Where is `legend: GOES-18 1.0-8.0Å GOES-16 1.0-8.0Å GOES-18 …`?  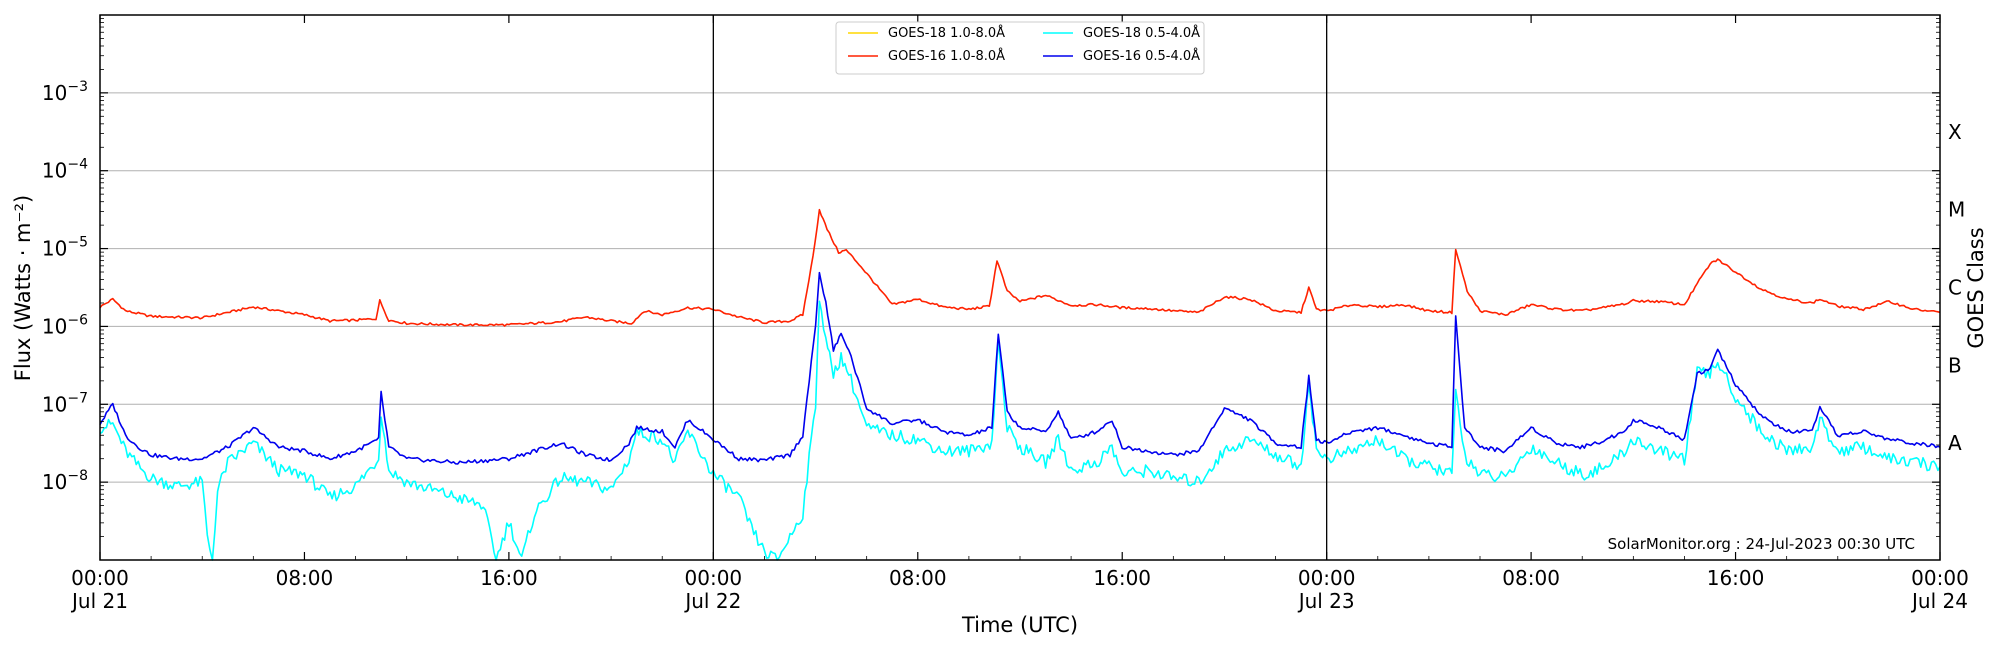 legend: GOES-18 1.0-8.0Å GOES-16 1.0-8.0Å GOES-18 … is located at coordinates (1020, 48).